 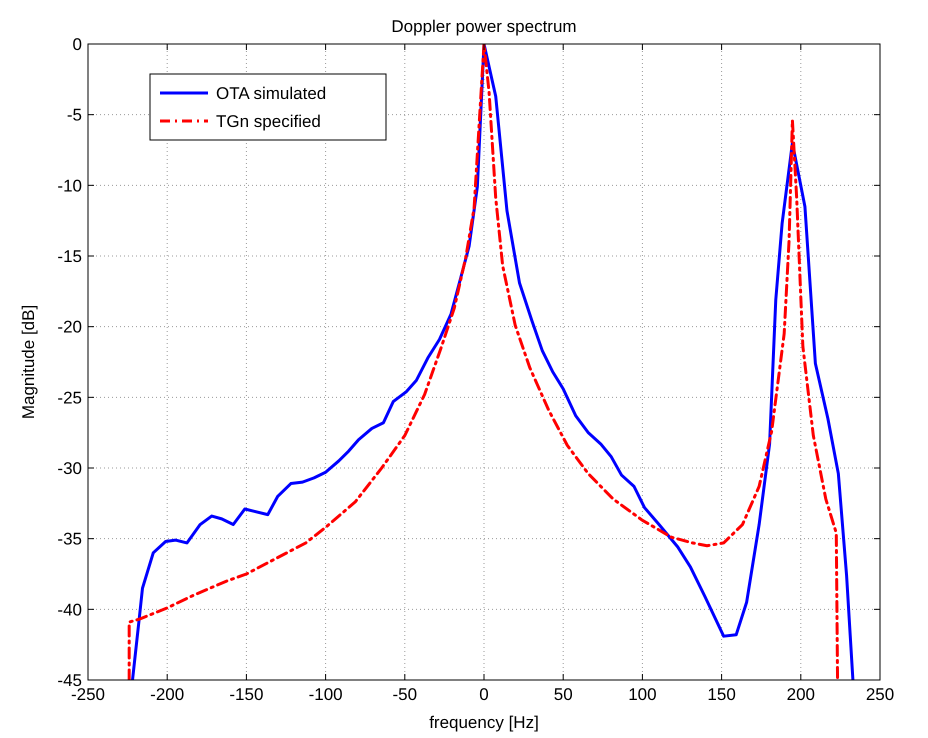 I want to click on y-tick-label: -5, so click(x=74, y=115).